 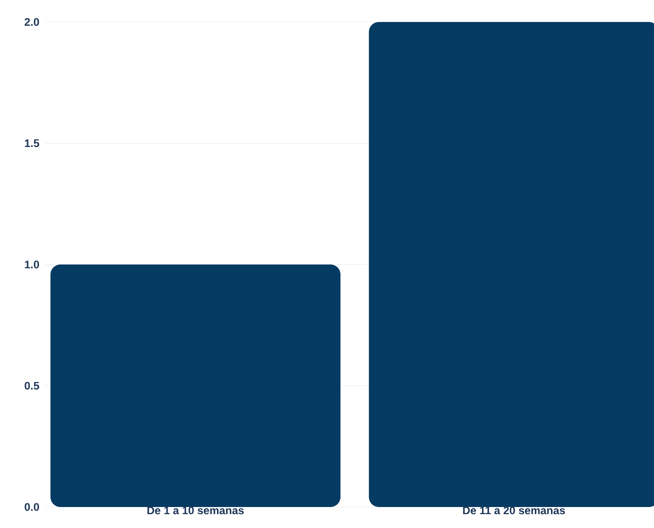 What do you see at coordinates (32, 22) in the screenshot?
I see `y-tick-label: 2.0` at bounding box center [32, 22].